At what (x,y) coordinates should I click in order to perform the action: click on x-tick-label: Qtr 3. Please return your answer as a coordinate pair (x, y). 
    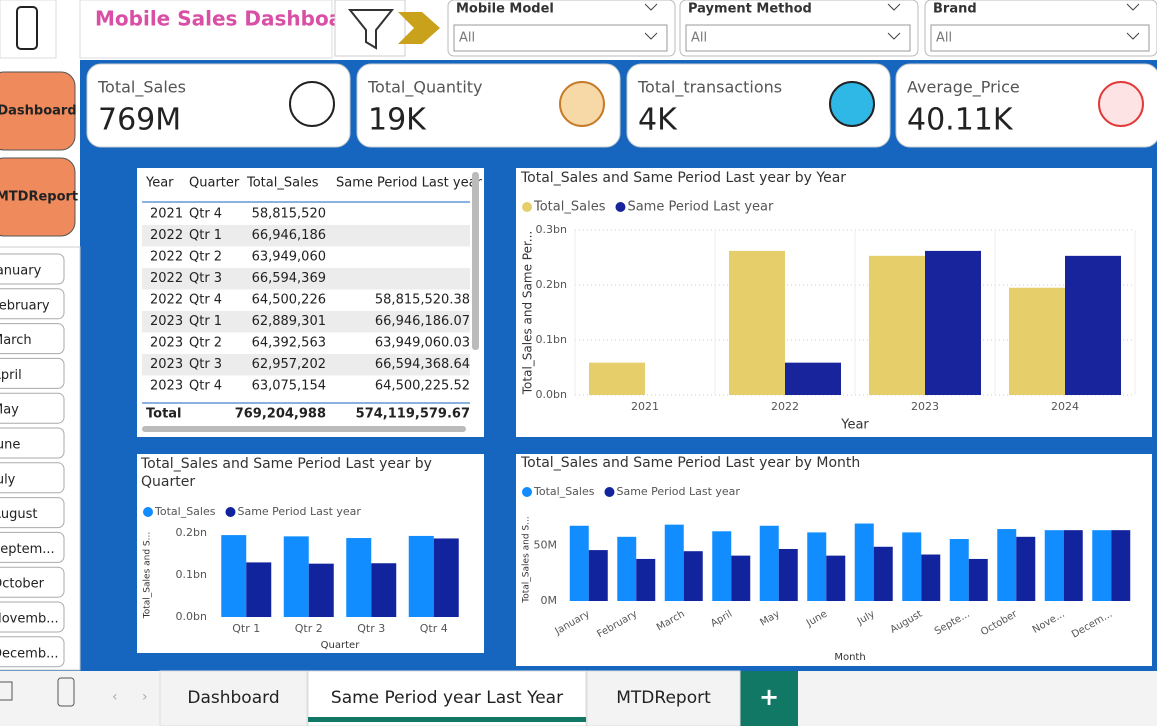
    Looking at the image, I should click on (371, 628).